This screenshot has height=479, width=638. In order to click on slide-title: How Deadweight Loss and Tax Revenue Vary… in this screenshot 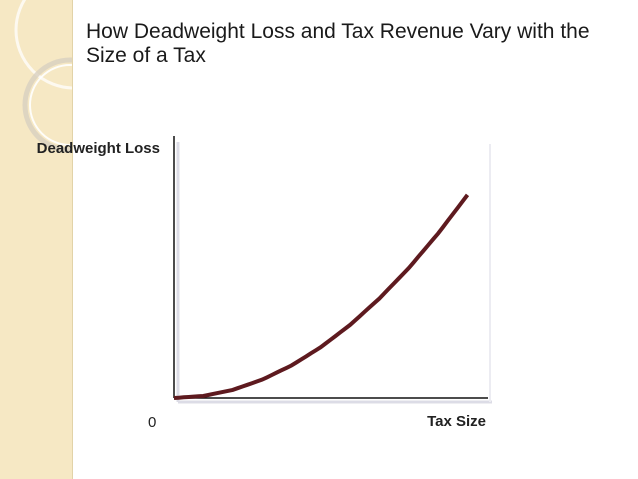, I will do `click(338, 43)`.